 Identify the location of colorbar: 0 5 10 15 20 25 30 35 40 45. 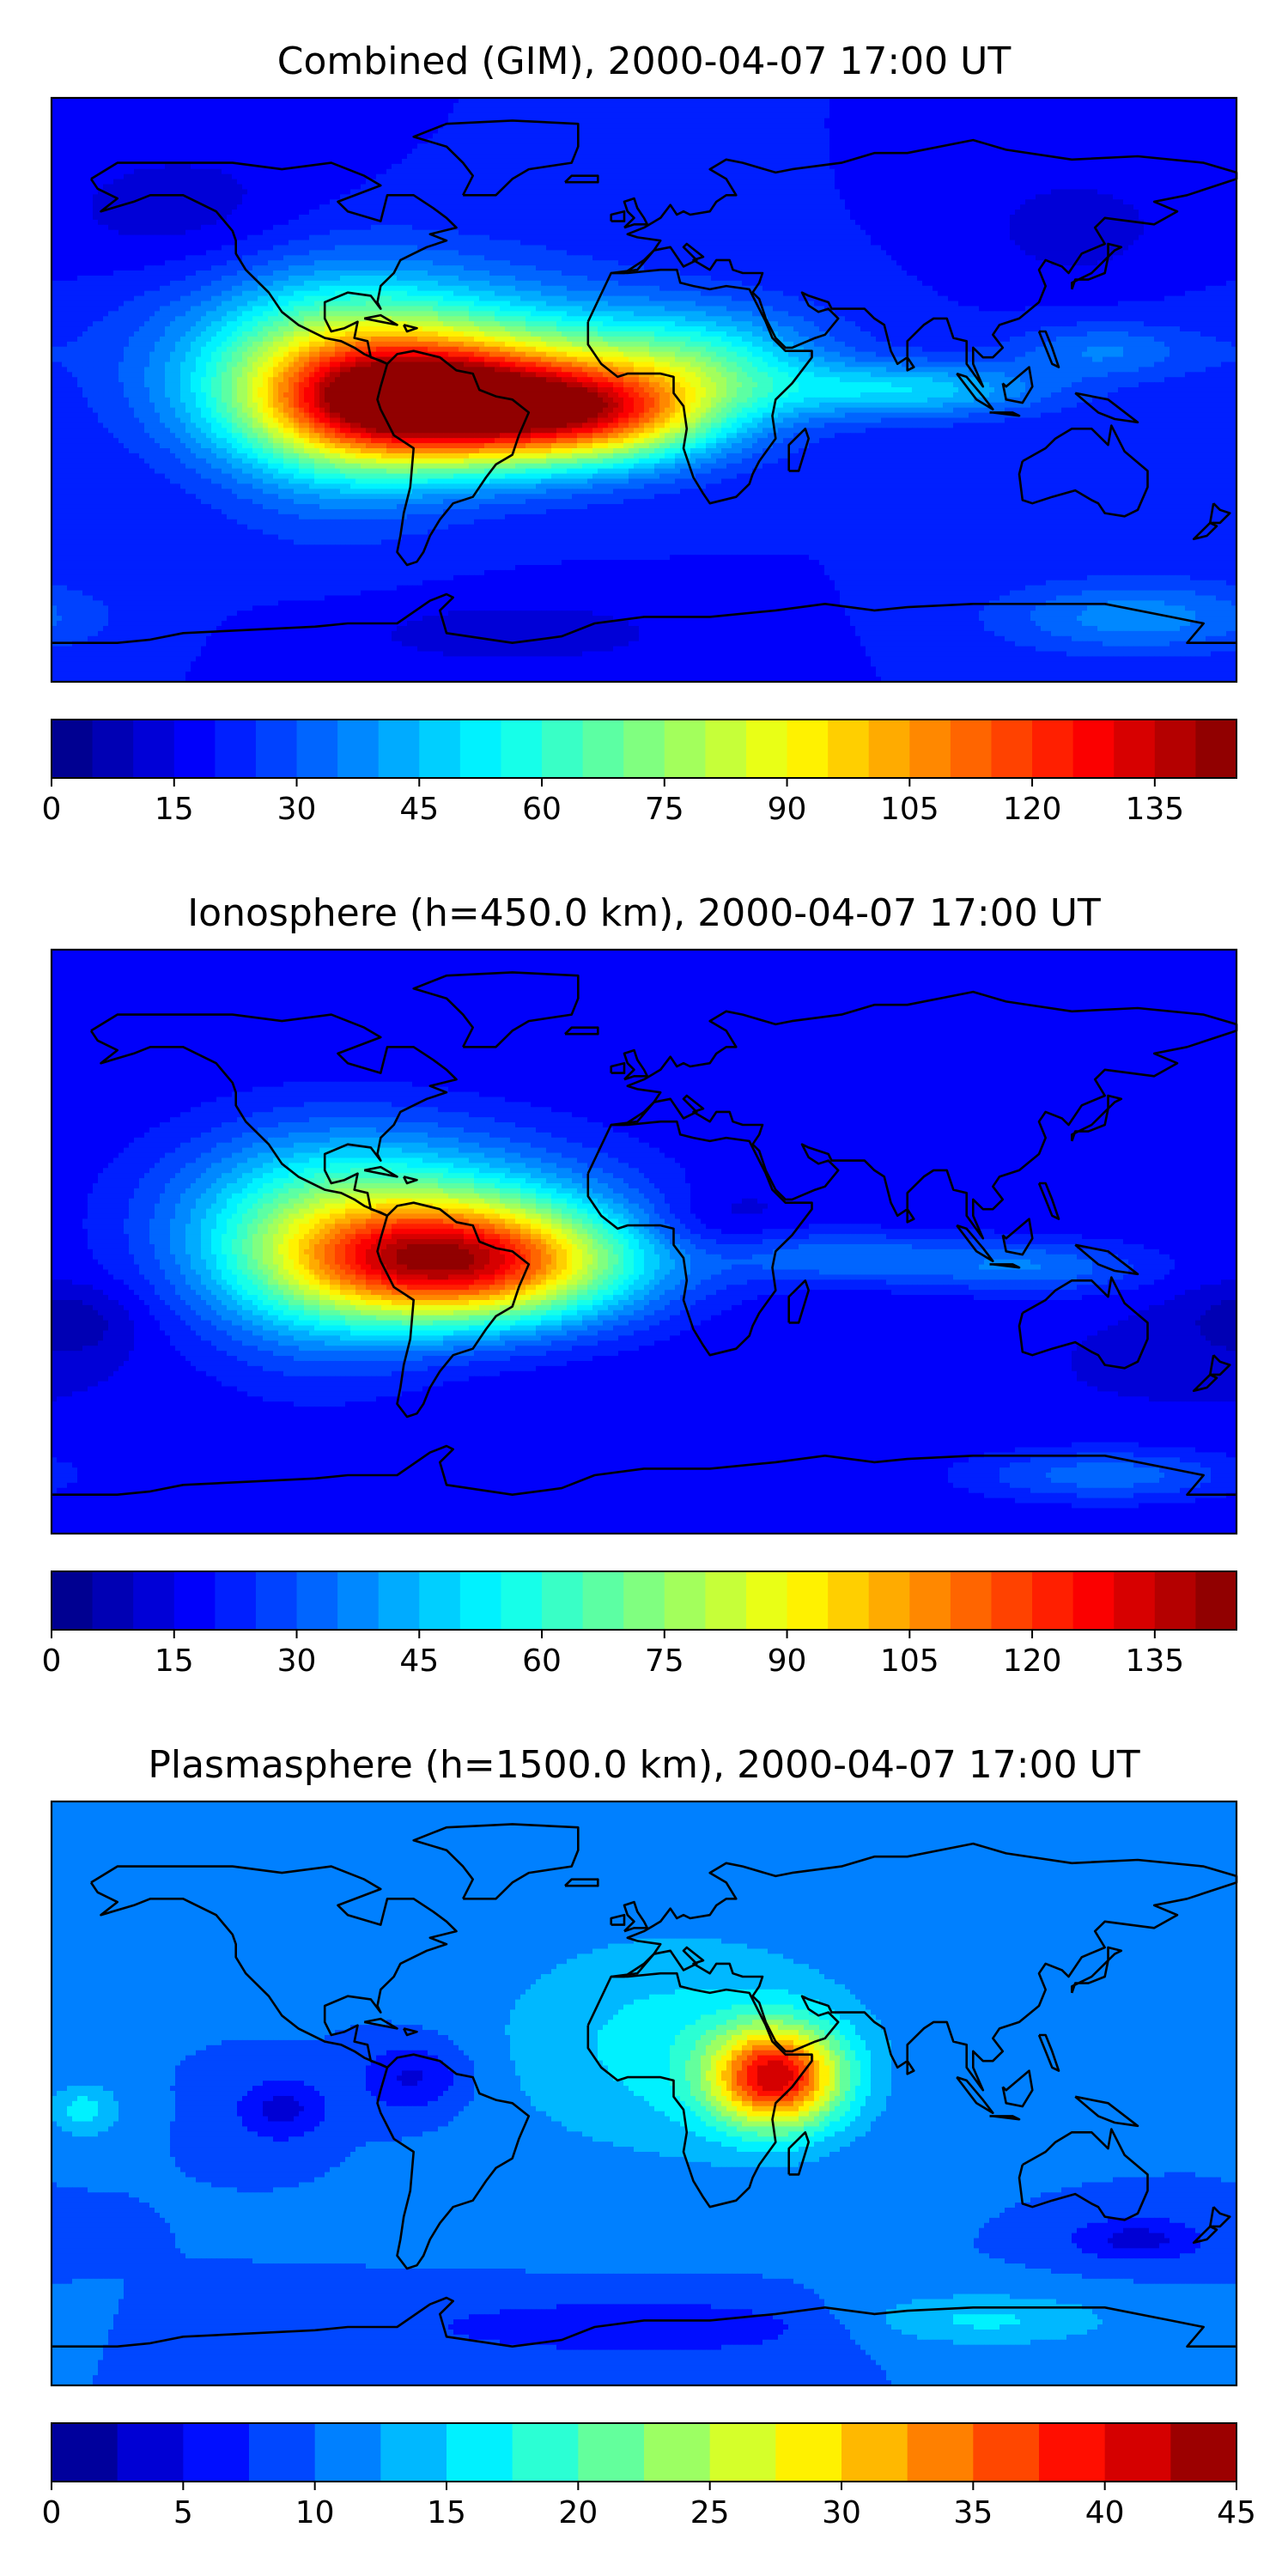
(649, 2477).